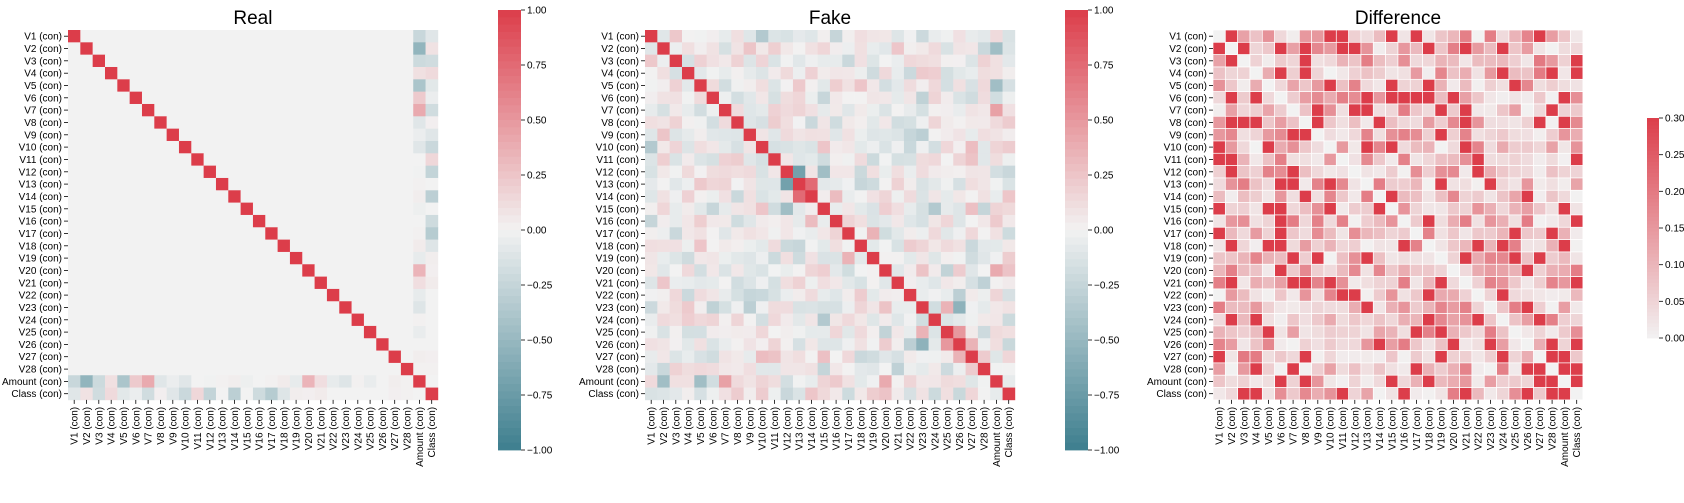  Describe the element at coordinates (186, 428) in the screenshot. I see `x-tick-label: V10 (con)` at that location.